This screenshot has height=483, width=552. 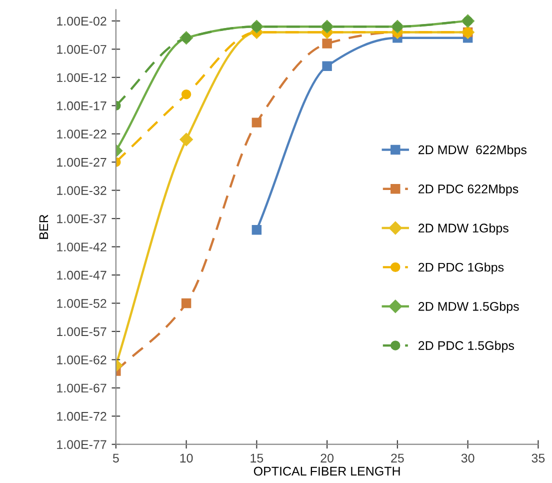 I want to click on legend-label: 2D MDW 1.5Gbps, so click(x=468, y=308).